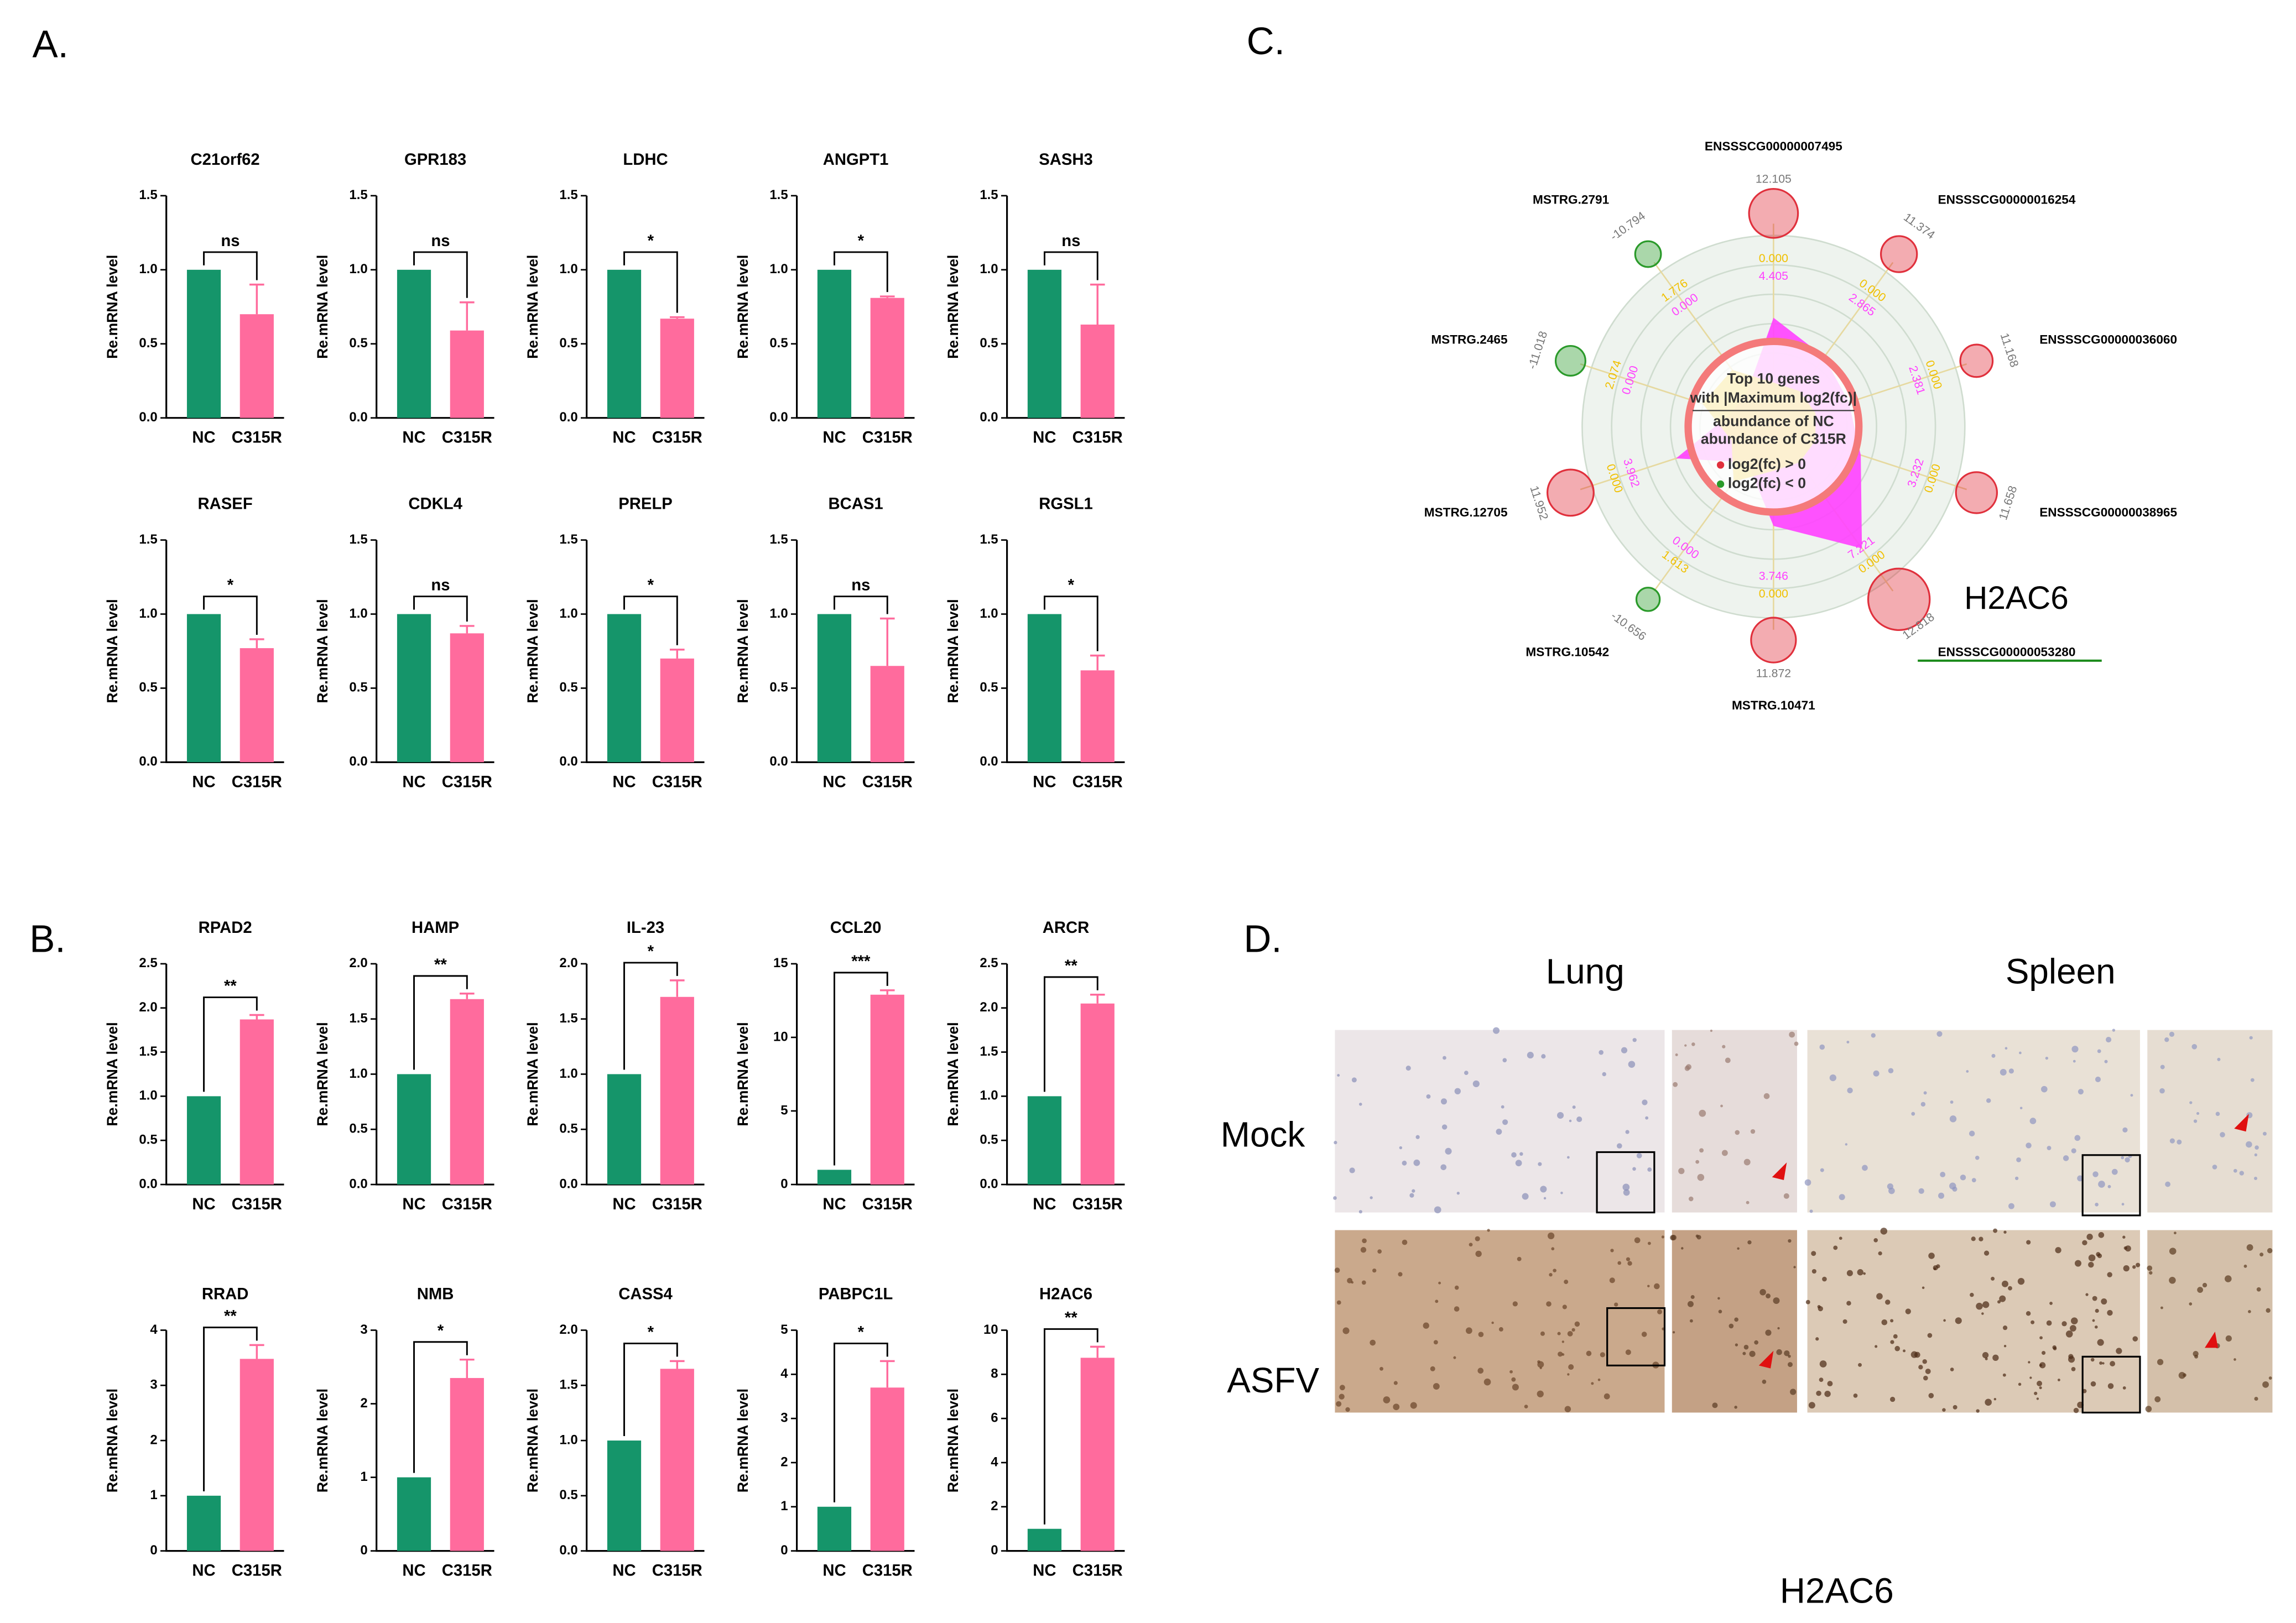 This screenshot has width=2296, height=1623. I want to click on gene-label: MSTRG.10471, so click(1773, 705).